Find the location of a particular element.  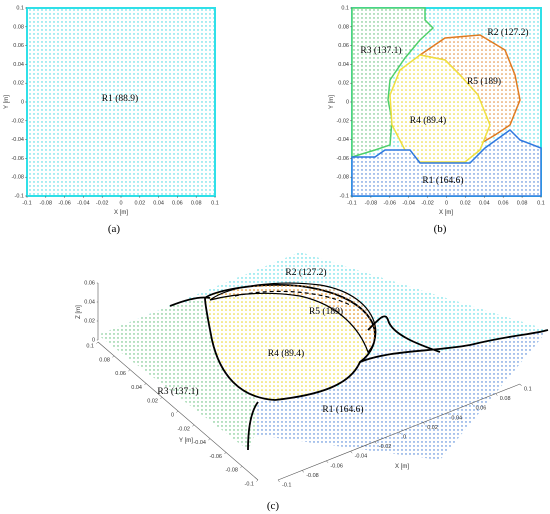

x-tick-label: -0.04 is located at coordinates (408, 203).